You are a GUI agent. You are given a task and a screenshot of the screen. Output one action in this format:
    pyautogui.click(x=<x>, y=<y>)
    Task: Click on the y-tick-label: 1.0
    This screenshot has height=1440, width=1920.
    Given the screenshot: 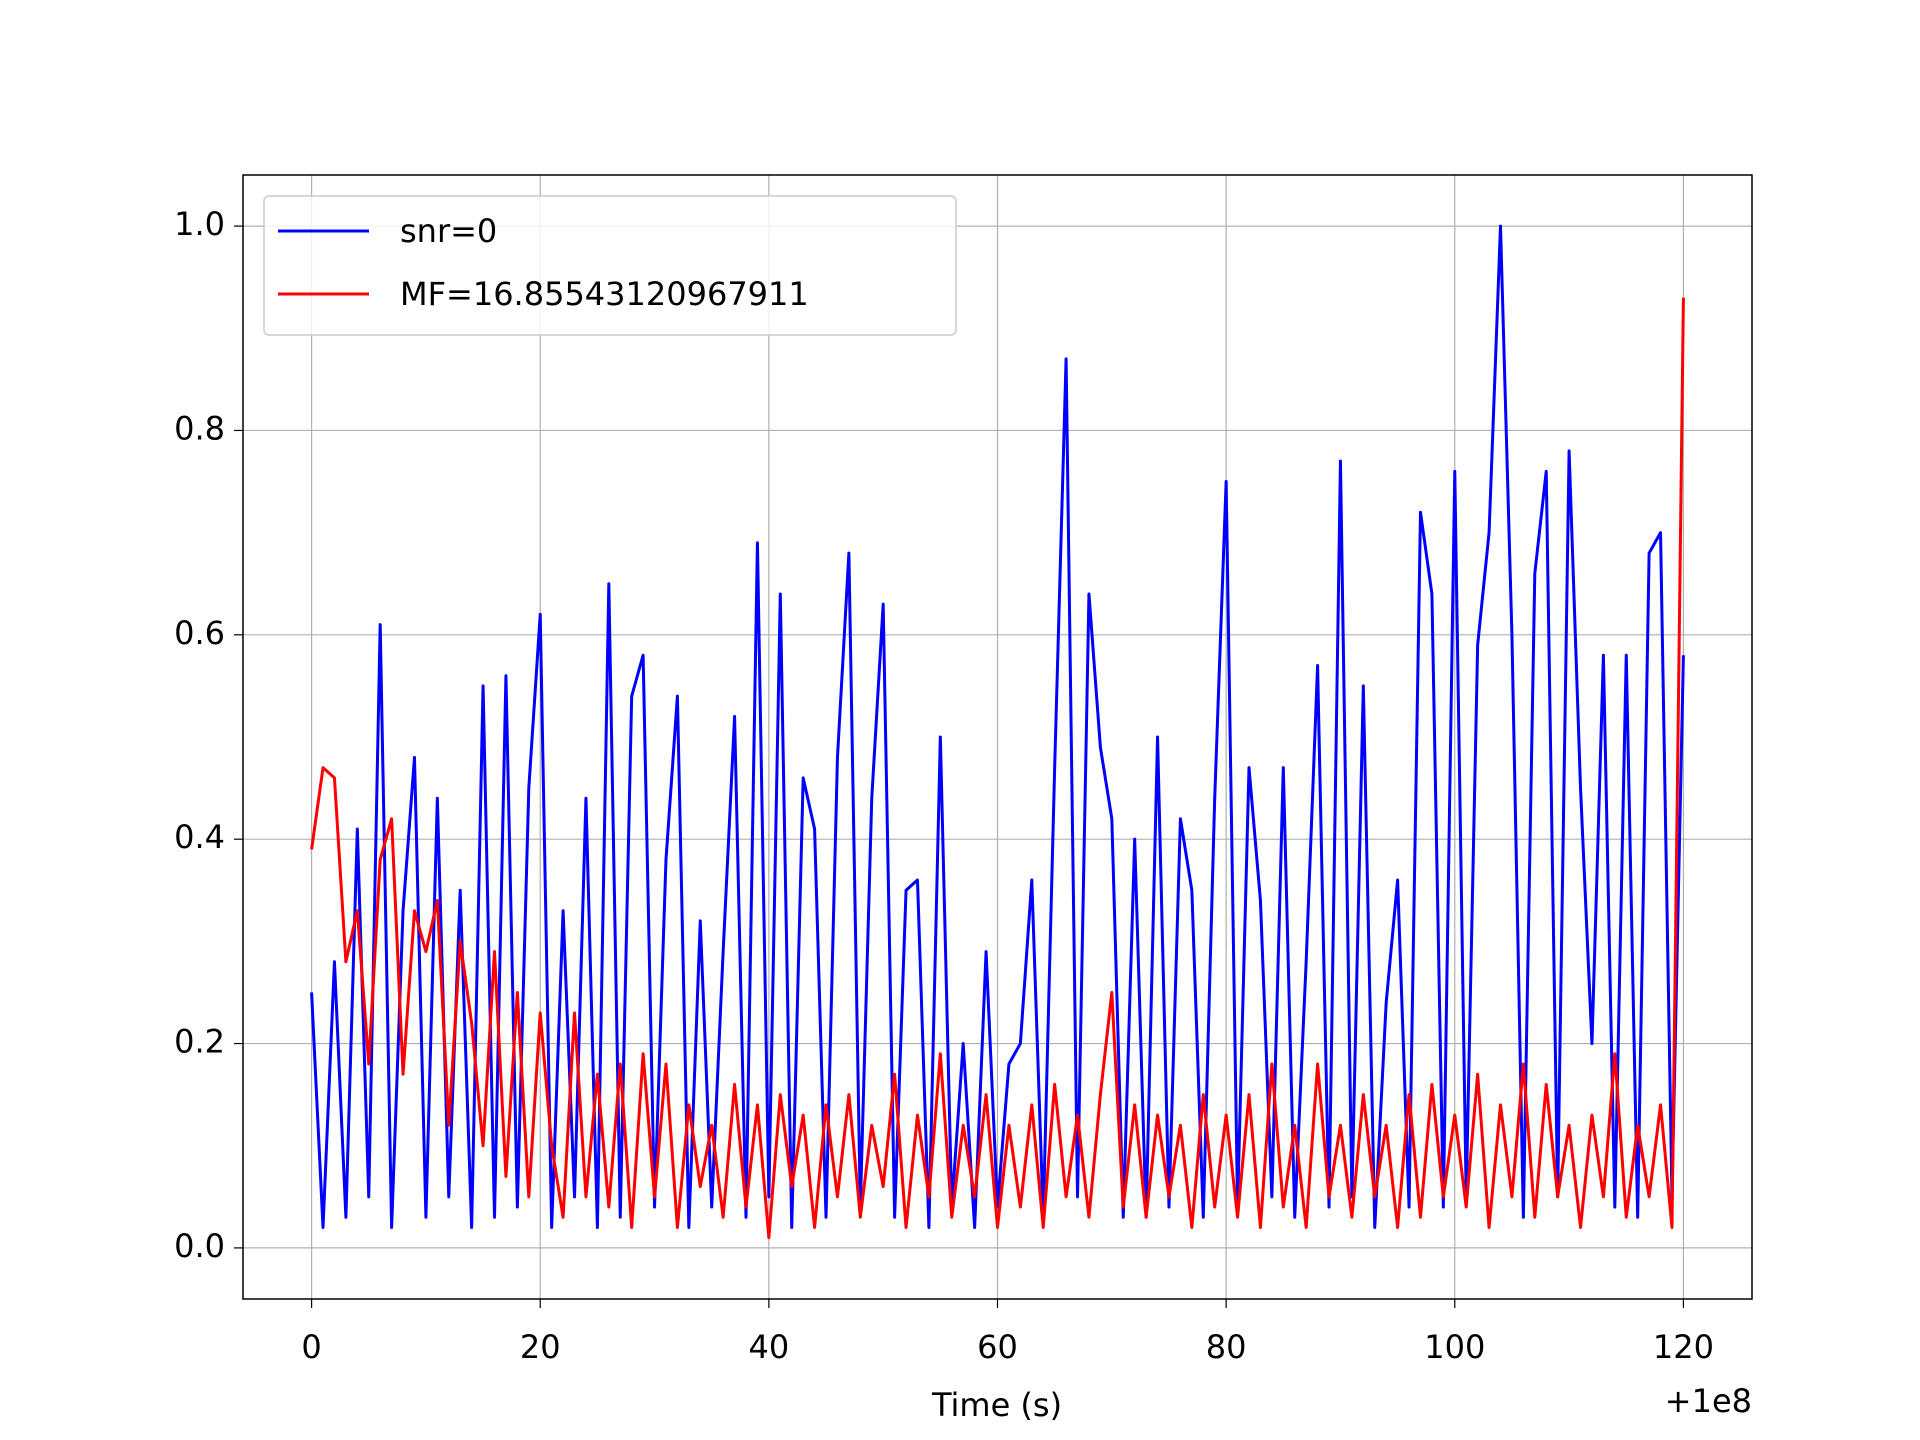 What is the action you would take?
    pyautogui.click(x=199, y=224)
    